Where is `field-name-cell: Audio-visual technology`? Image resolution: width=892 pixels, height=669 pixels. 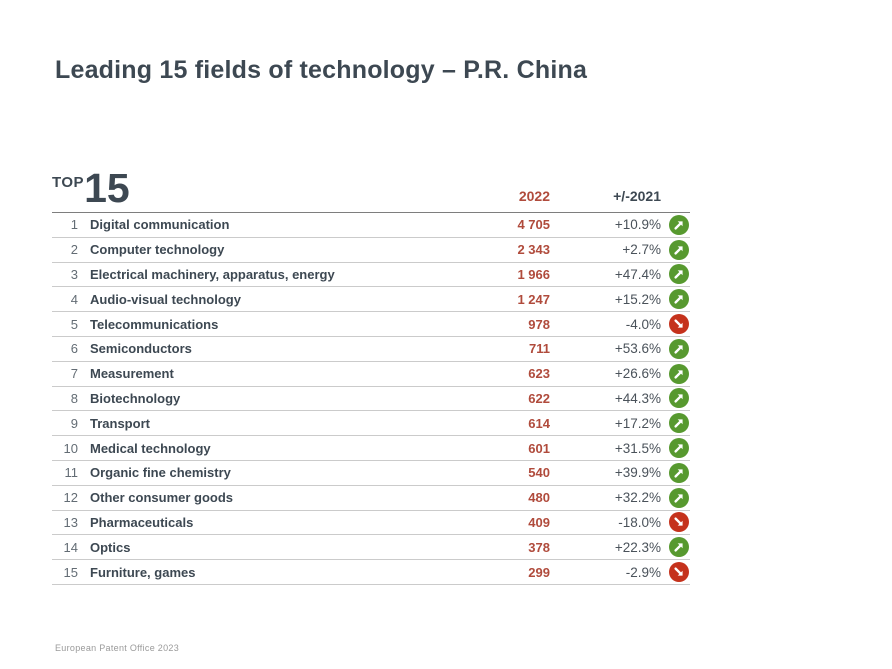
field-name-cell: Audio-visual technology is located at coordinates (165, 299).